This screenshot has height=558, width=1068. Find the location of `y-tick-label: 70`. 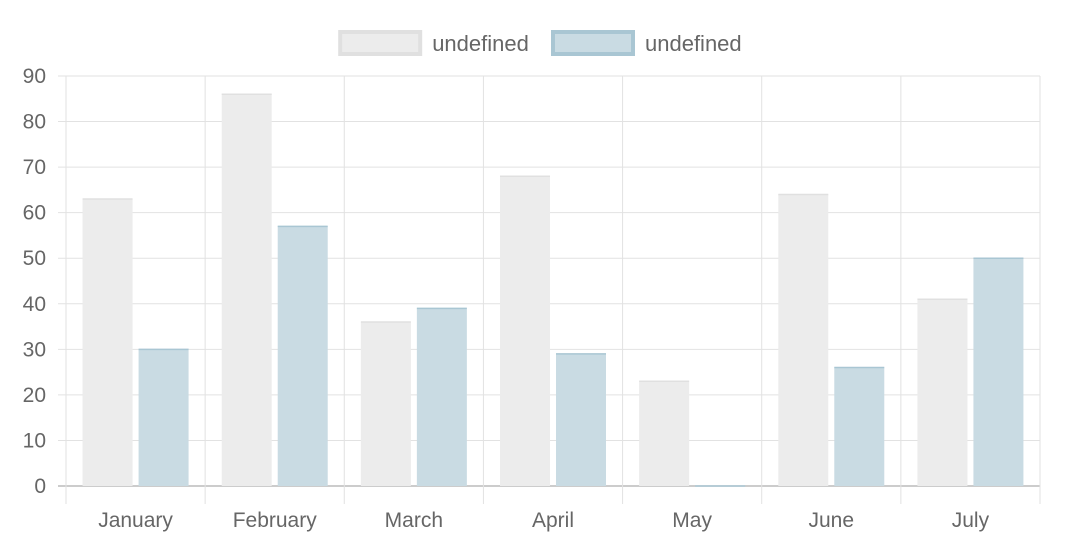

y-tick-label: 70 is located at coordinates (34, 167).